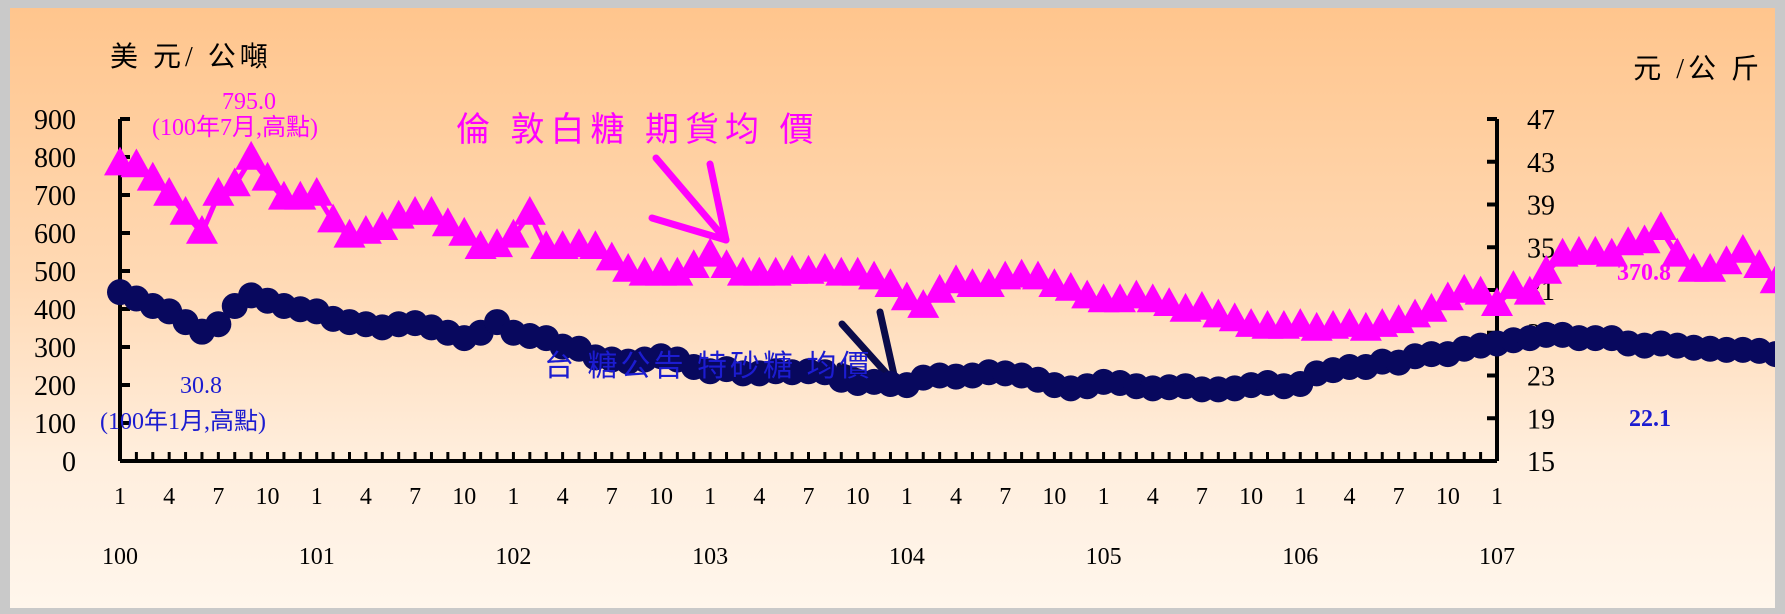  Describe the element at coordinates (235, 128) in the screenshot. I see `annotation-london-high-label: (100年7月,高點)` at that location.